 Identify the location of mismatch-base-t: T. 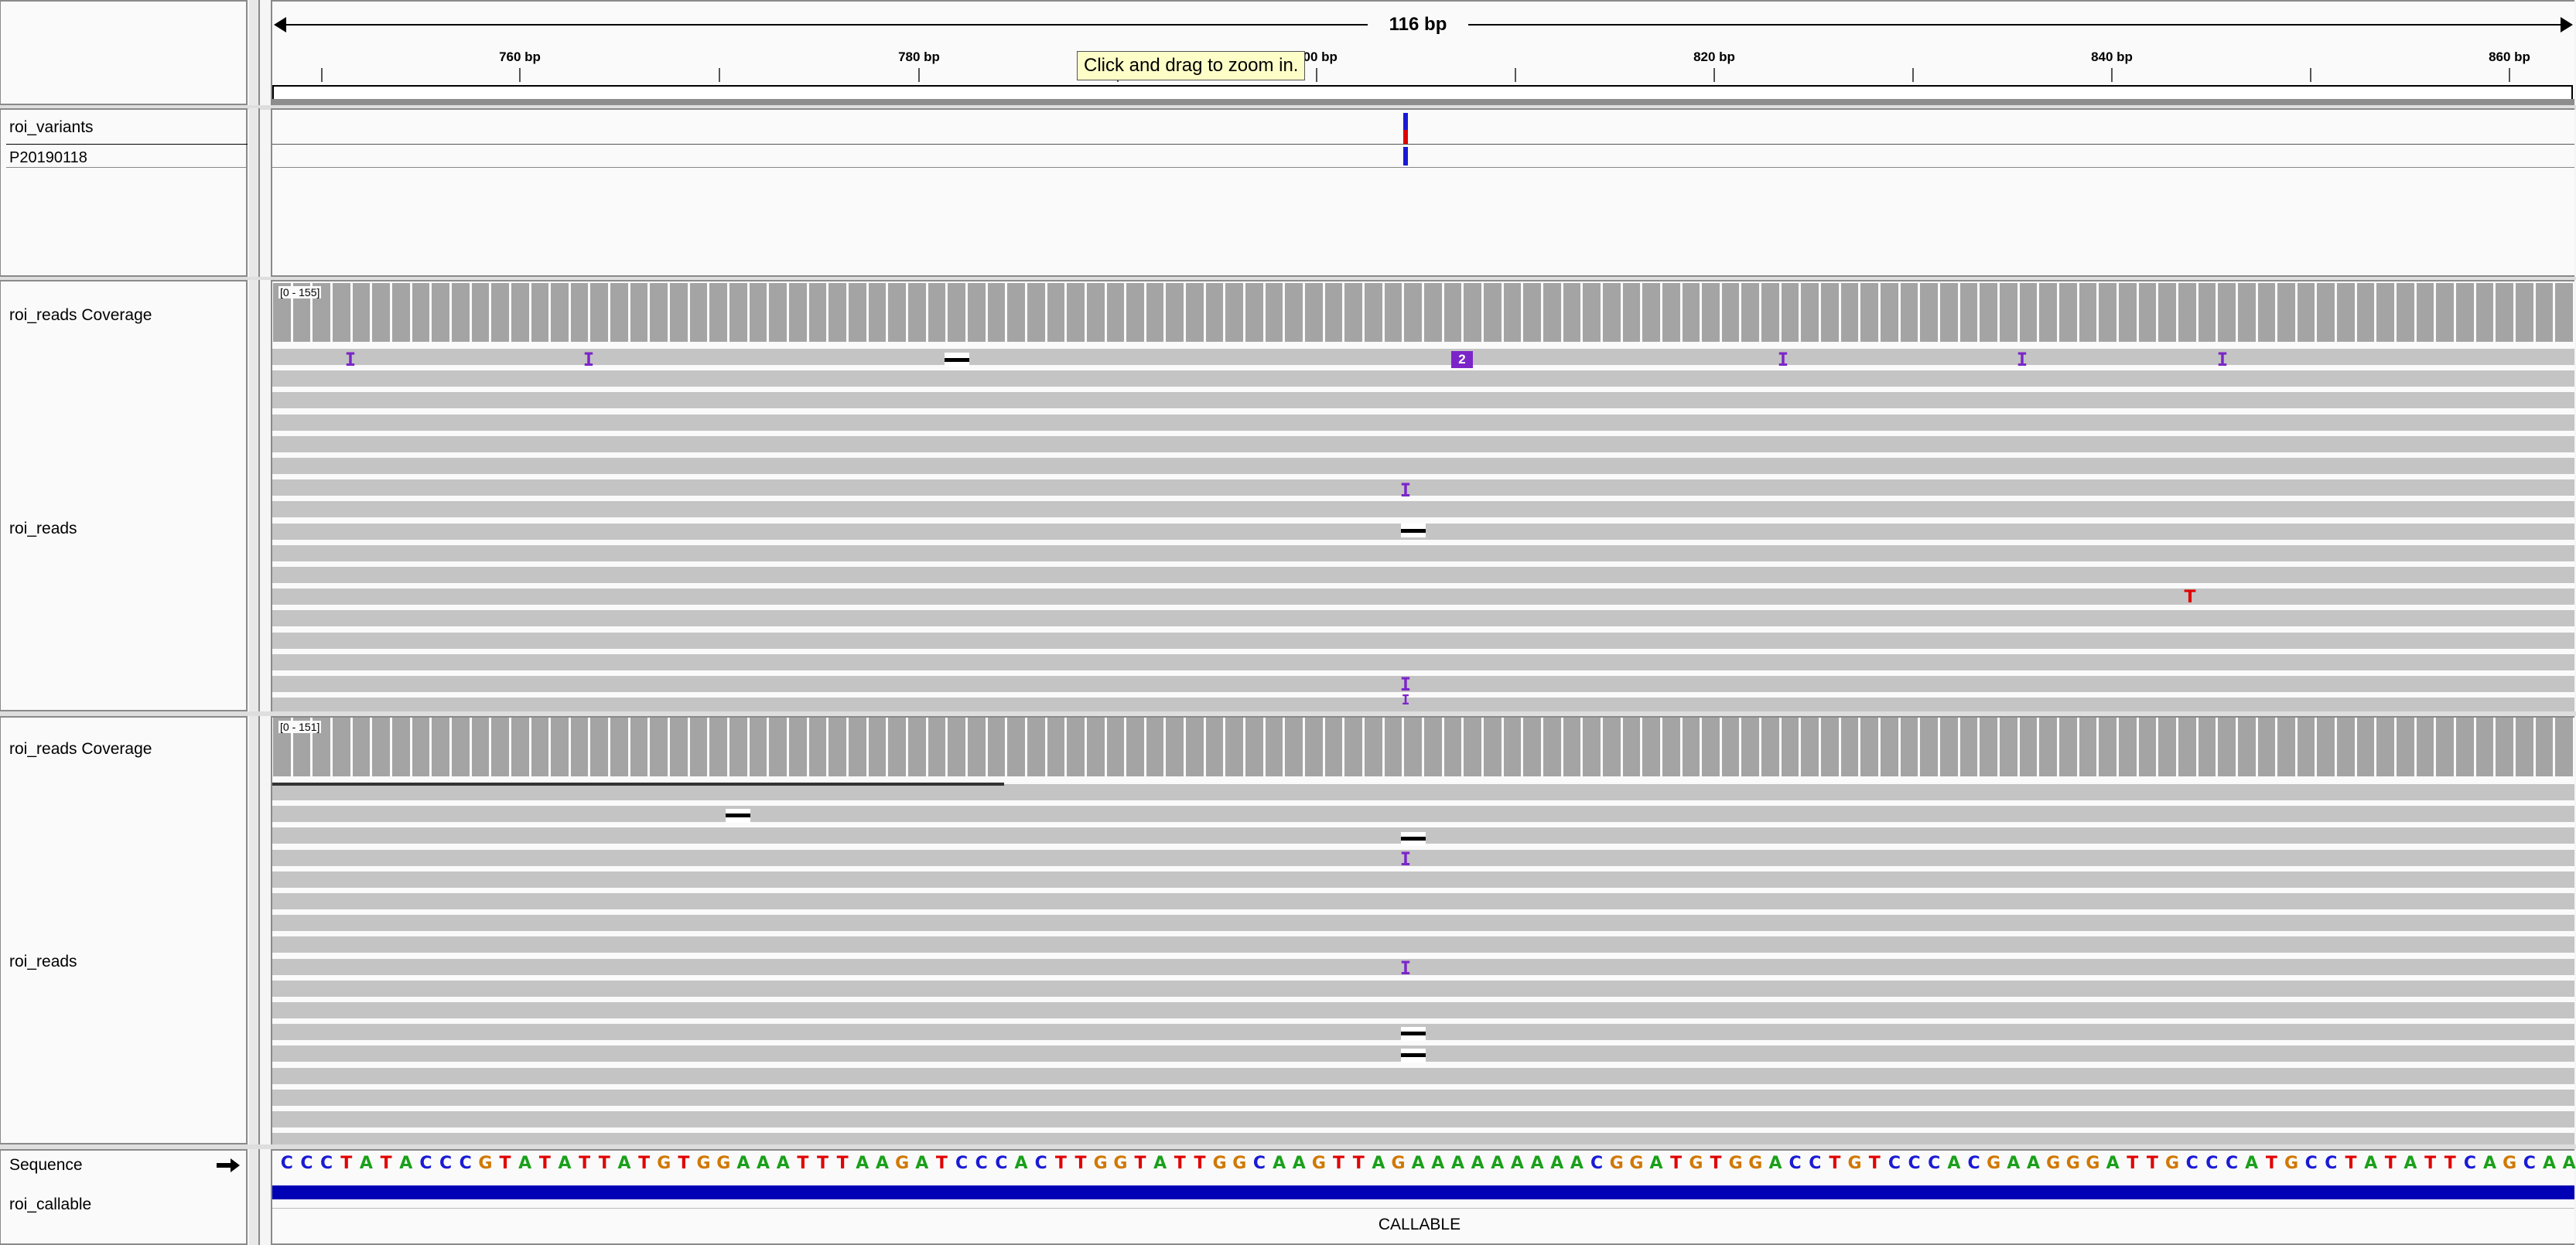
(2190, 597).